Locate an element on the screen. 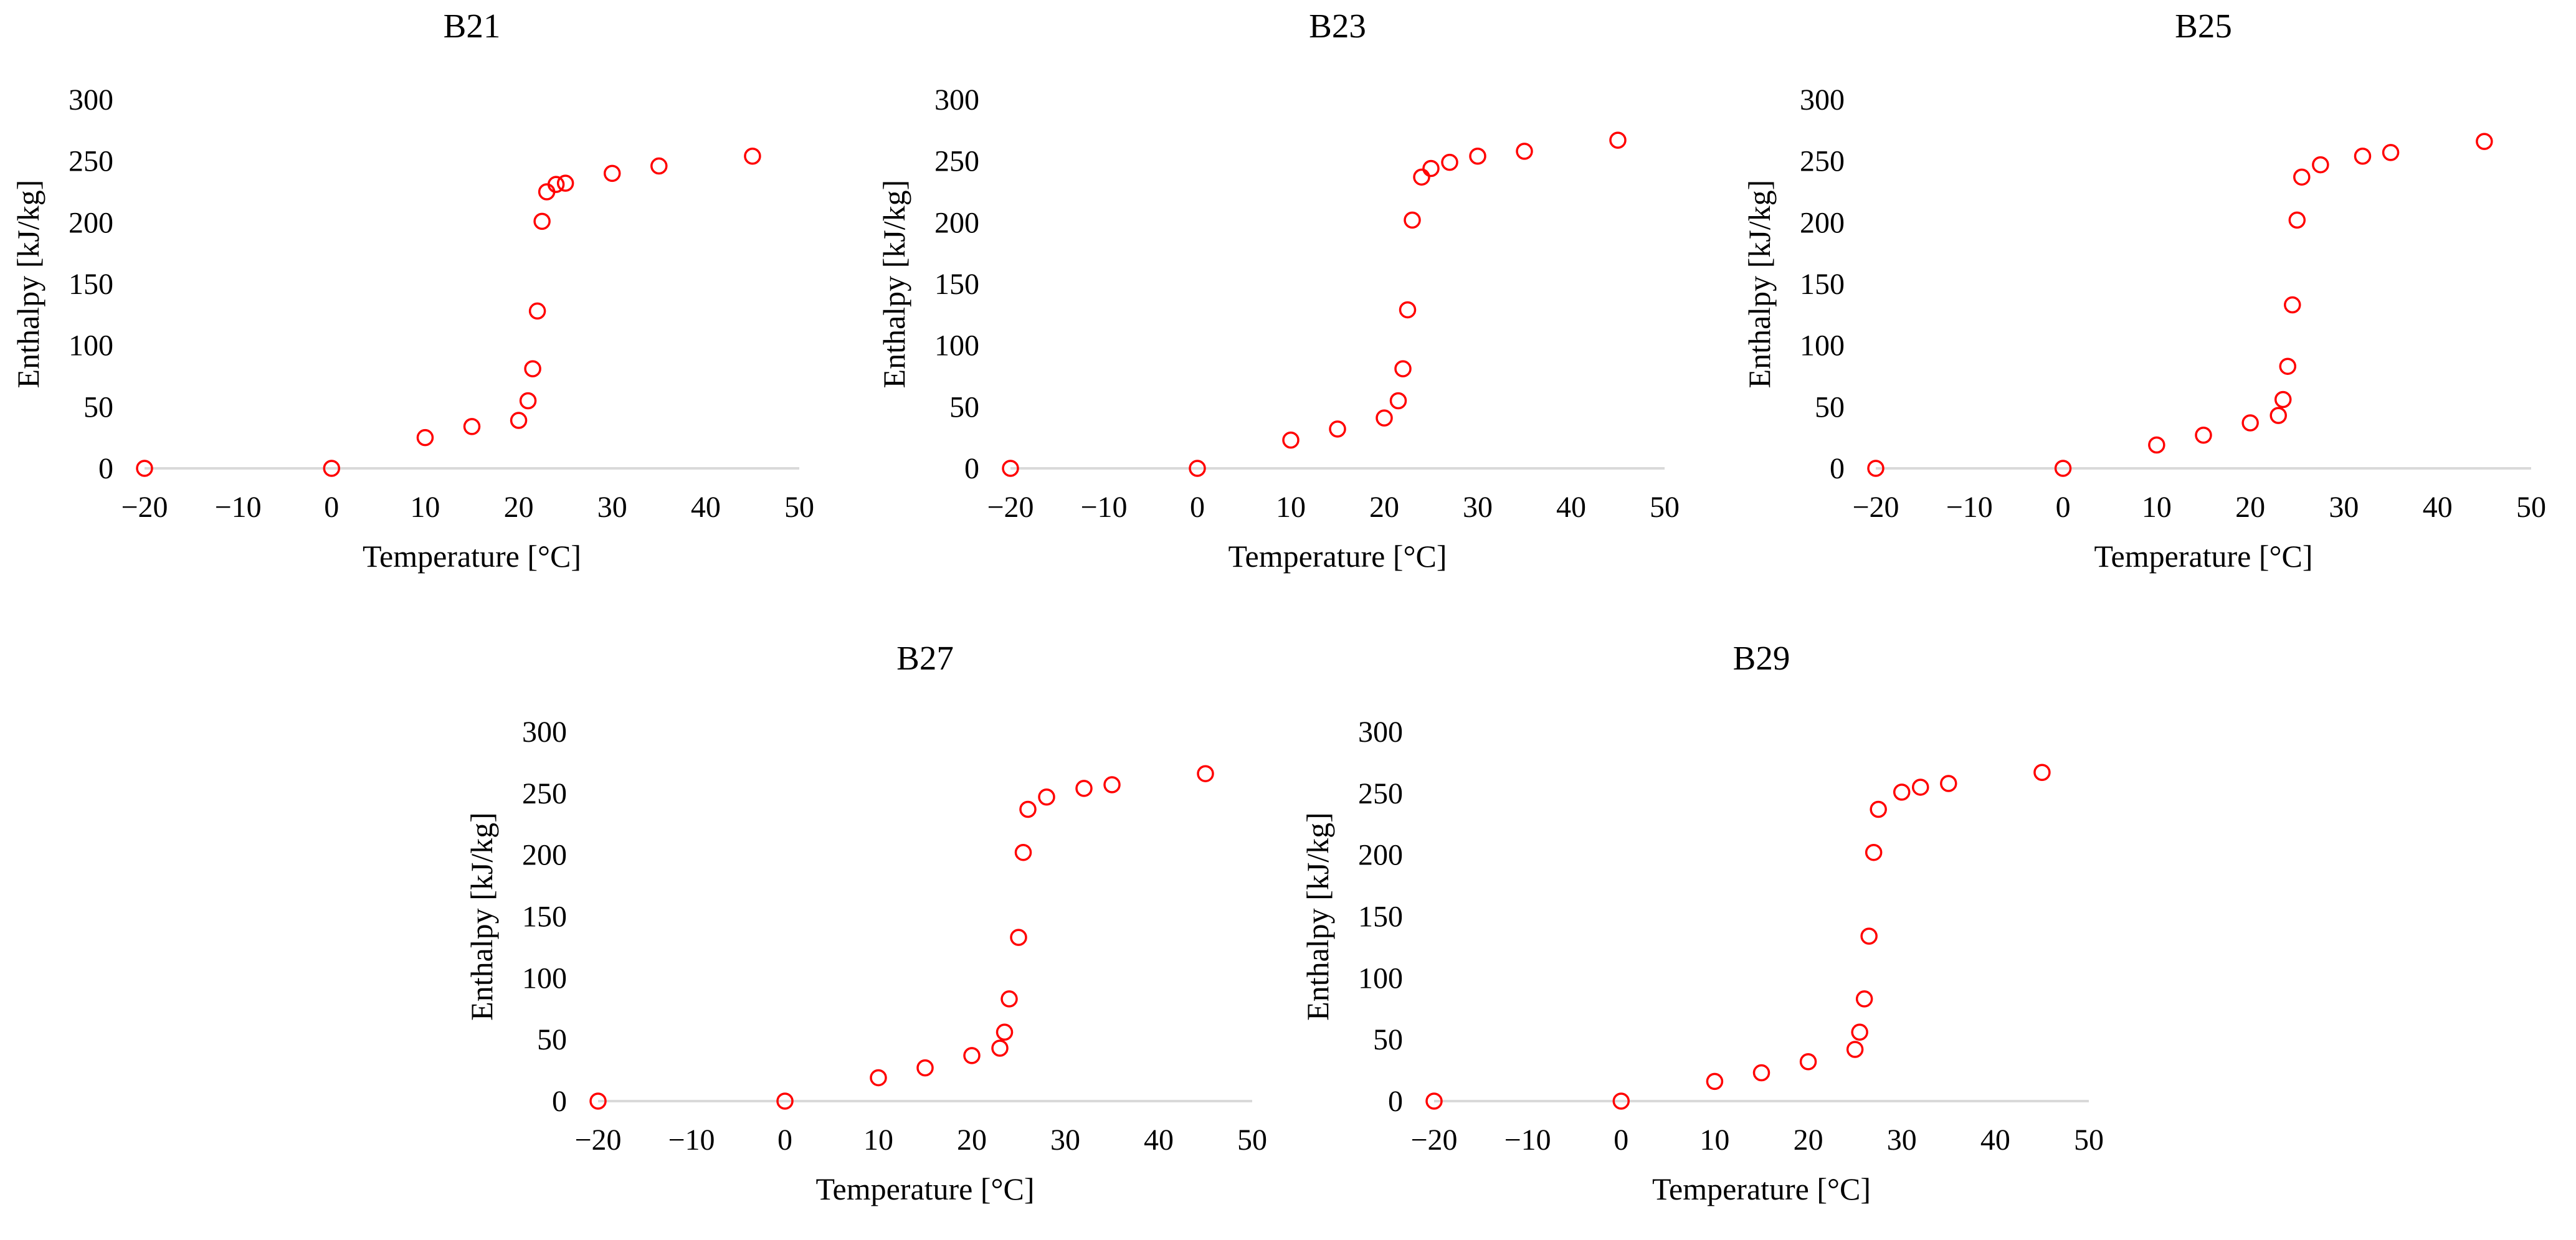 Image resolution: width=2576 pixels, height=1240 pixels. chart-title: B29 is located at coordinates (1761, 658).